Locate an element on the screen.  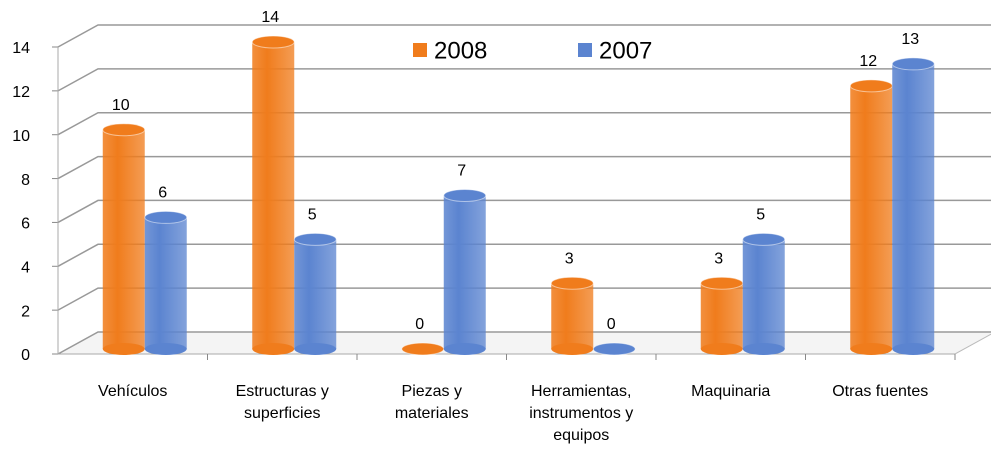
y-tick-label: 2 is located at coordinates (25, 311).